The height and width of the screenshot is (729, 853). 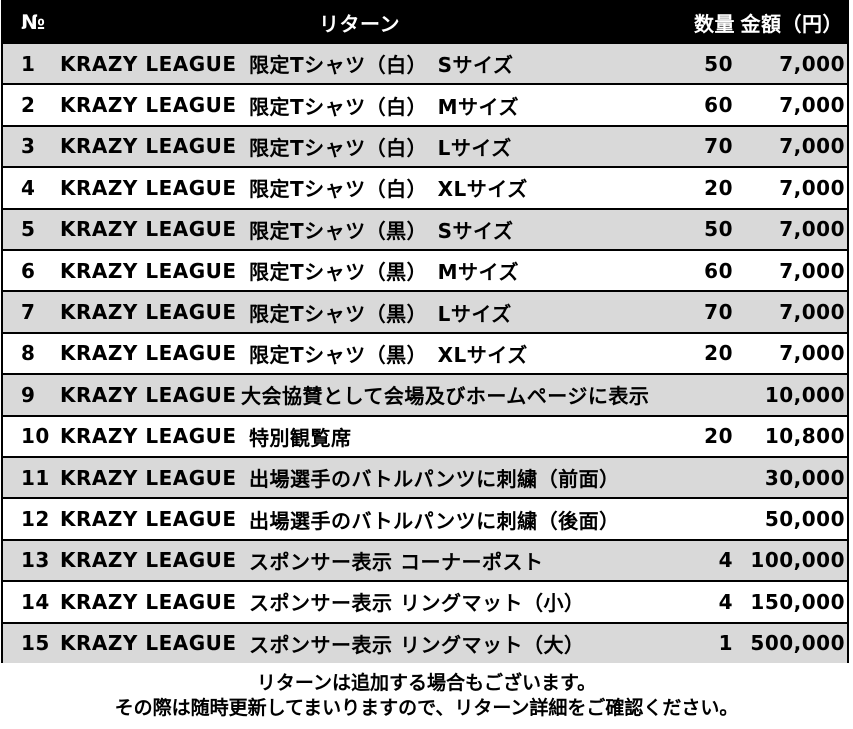 I want to click on row-number: 10, so click(x=35, y=436).